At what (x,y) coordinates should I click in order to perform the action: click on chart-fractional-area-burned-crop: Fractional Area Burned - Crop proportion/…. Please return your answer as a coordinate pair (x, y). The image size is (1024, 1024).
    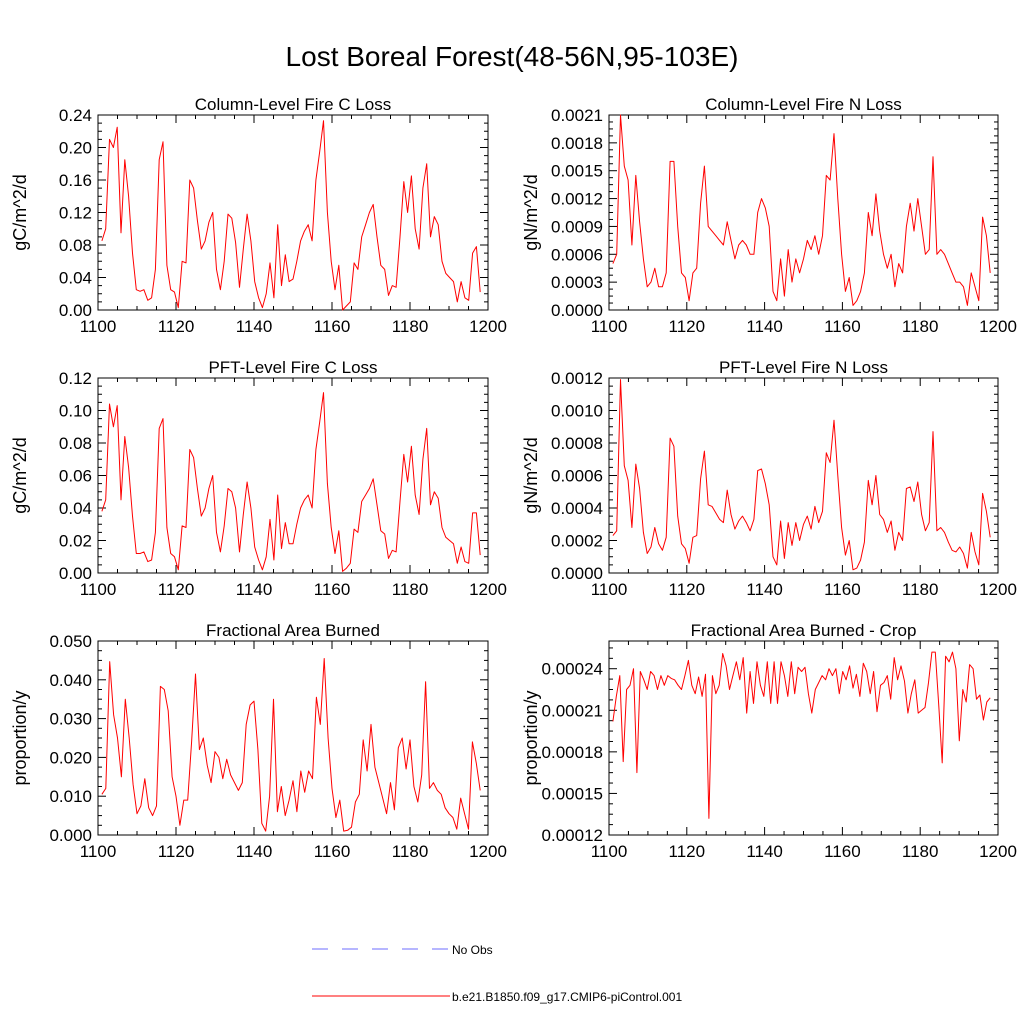
    Looking at the image, I should click on (769, 741).